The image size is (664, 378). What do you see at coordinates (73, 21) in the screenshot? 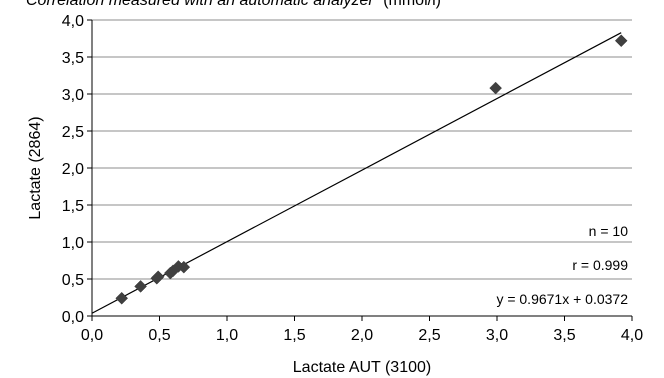
I see `y-tick-label: 4,0` at bounding box center [73, 21].